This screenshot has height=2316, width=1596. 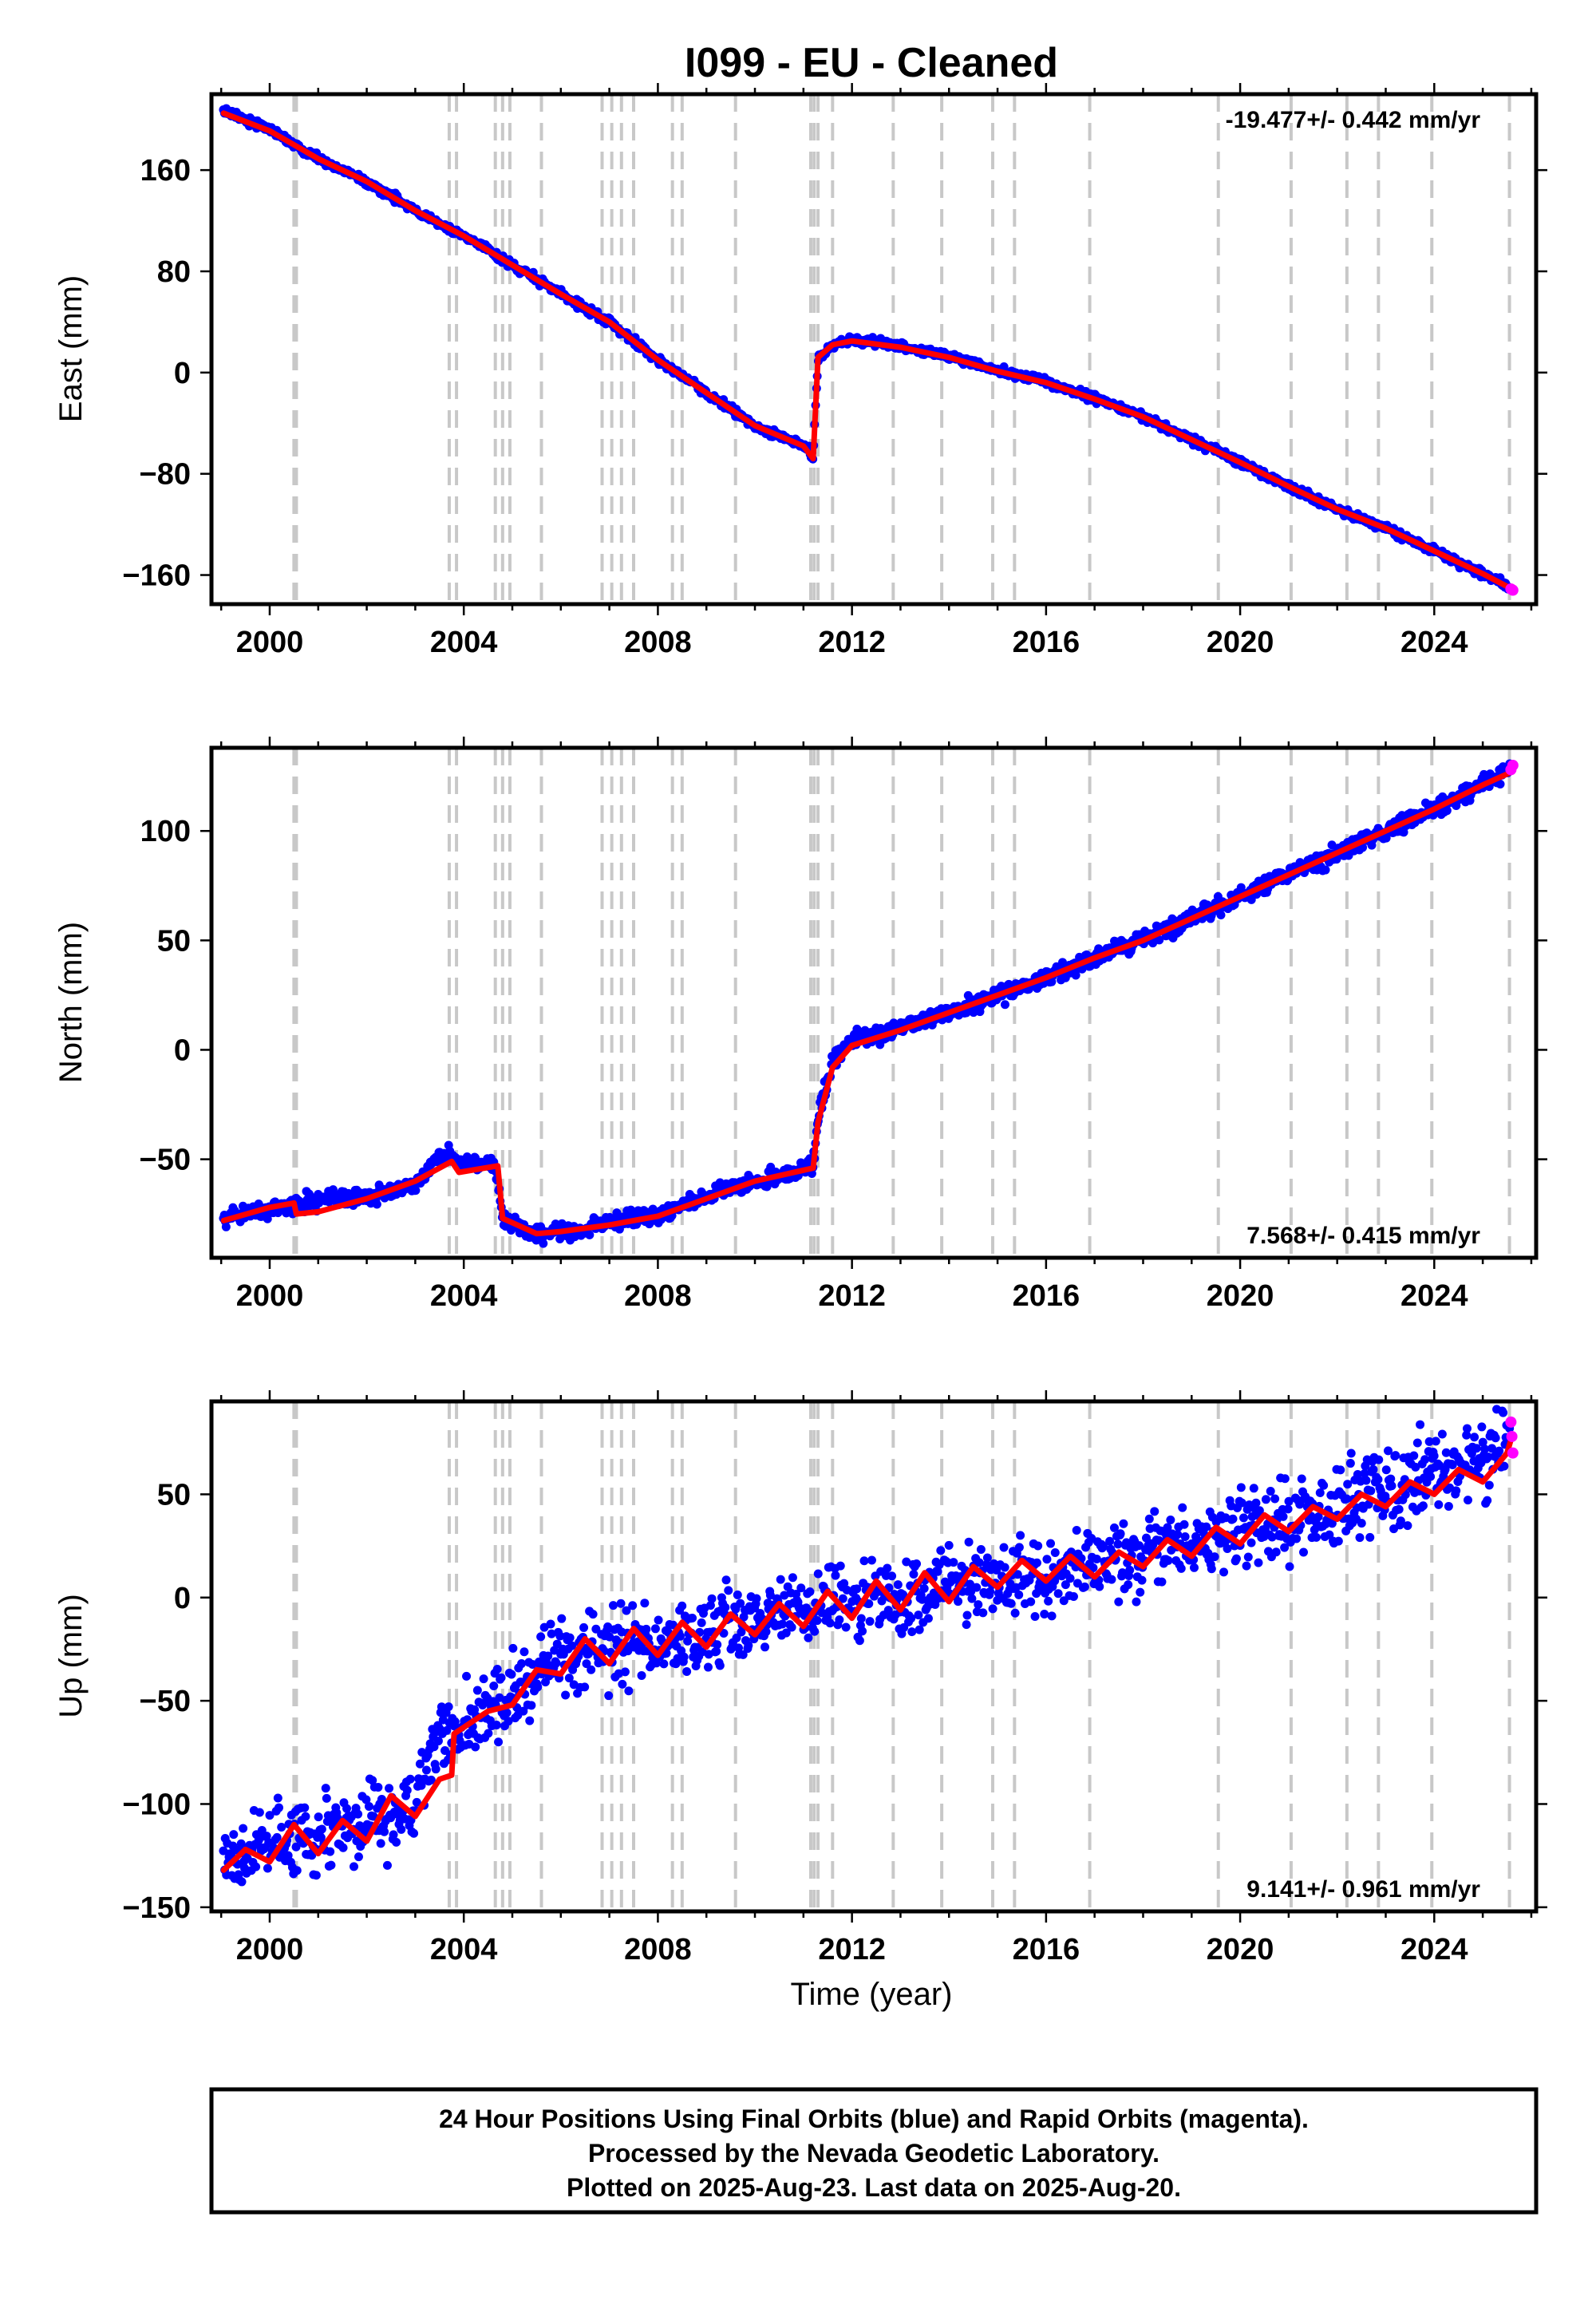 I want to click on rapid-orbit-point, so click(x=1513, y=765).